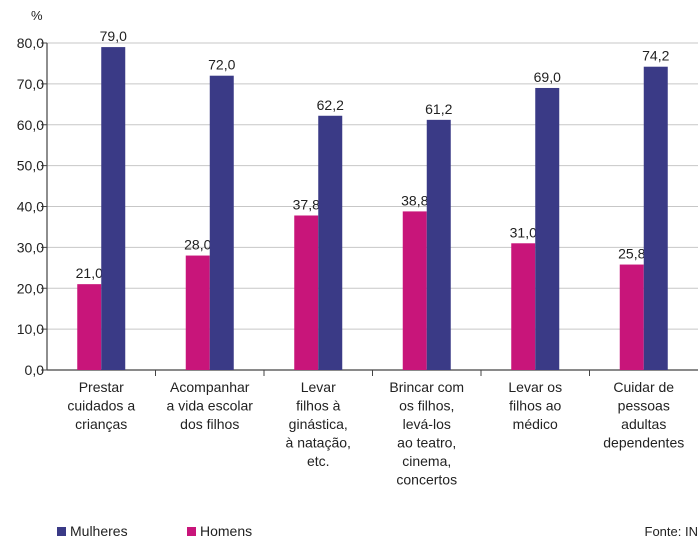  What do you see at coordinates (330, 105) in the screenshot?
I see `data-label-mulheres: 62,2` at bounding box center [330, 105].